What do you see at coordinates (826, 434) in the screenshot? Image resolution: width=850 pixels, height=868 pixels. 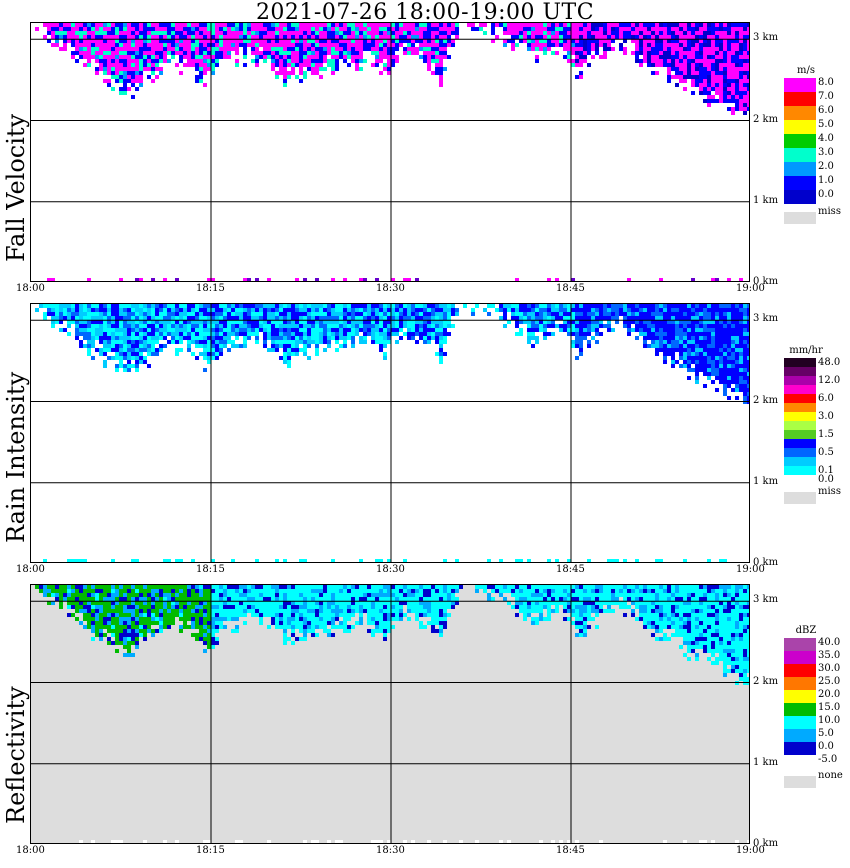 I see `rain-intensity-colorbar-label: 1.5` at bounding box center [826, 434].